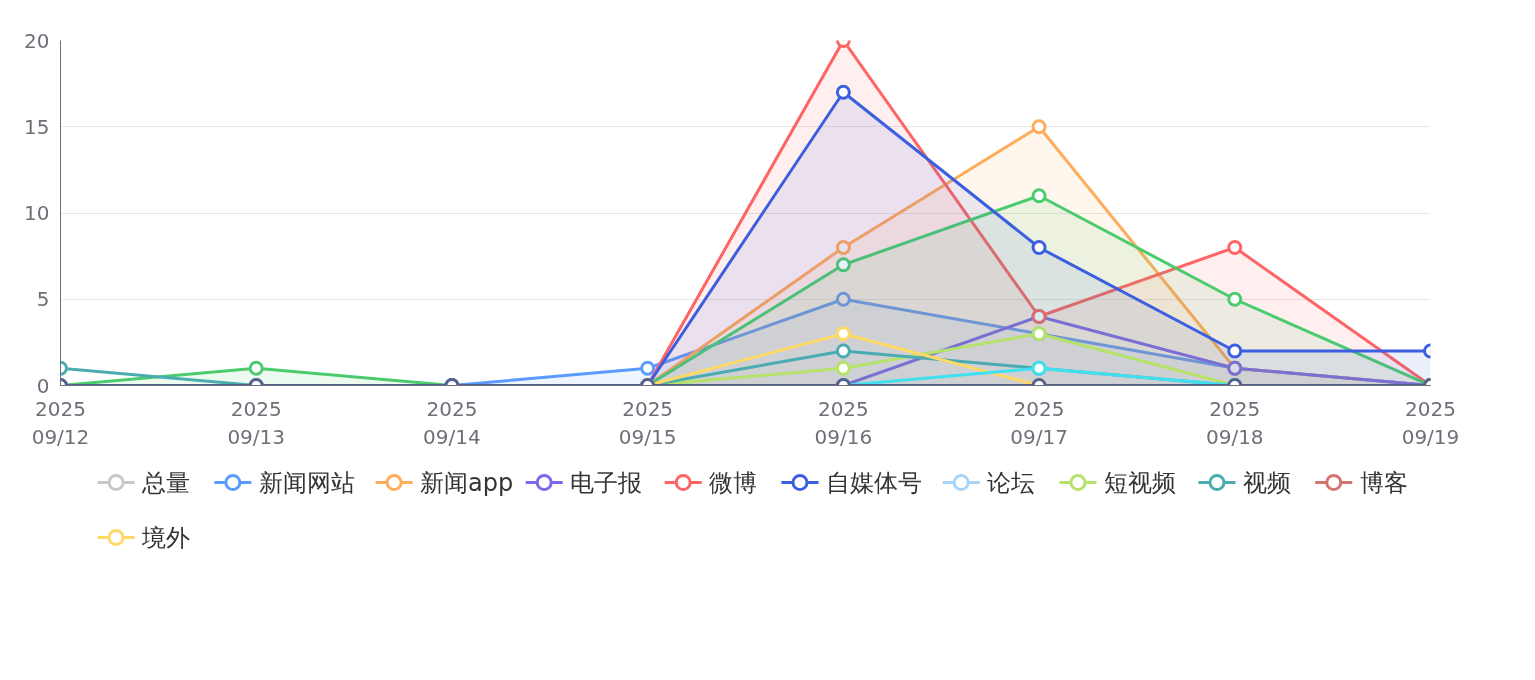 Image resolution: width=1535 pixels, height=680 pixels. What do you see at coordinates (60, 423) in the screenshot?
I see `x-tick-label: 2025 09/12` at bounding box center [60, 423].